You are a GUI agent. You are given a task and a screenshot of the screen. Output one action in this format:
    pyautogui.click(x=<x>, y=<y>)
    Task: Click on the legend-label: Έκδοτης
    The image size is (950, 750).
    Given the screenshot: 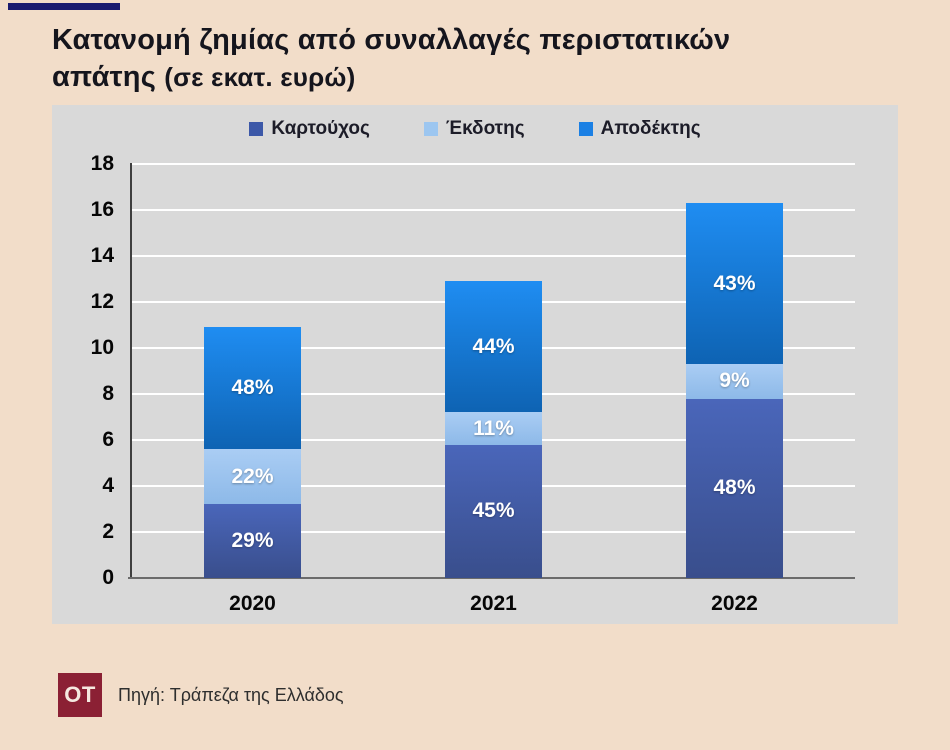 What is the action you would take?
    pyautogui.click(x=485, y=128)
    